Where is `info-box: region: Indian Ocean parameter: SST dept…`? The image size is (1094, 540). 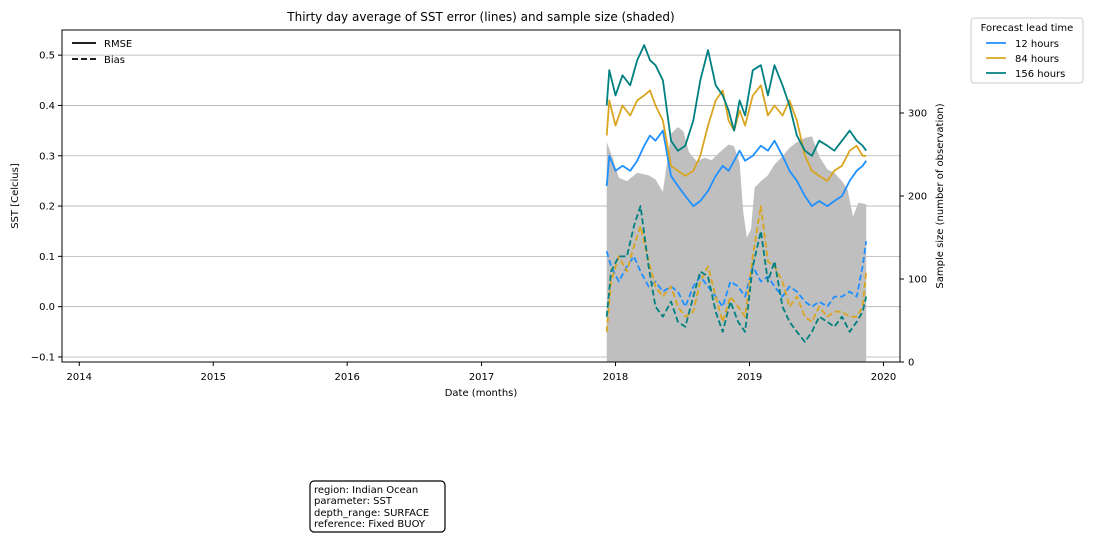 info-box: region: Indian Ocean parameter: SST dept… is located at coordinates (377, 506).